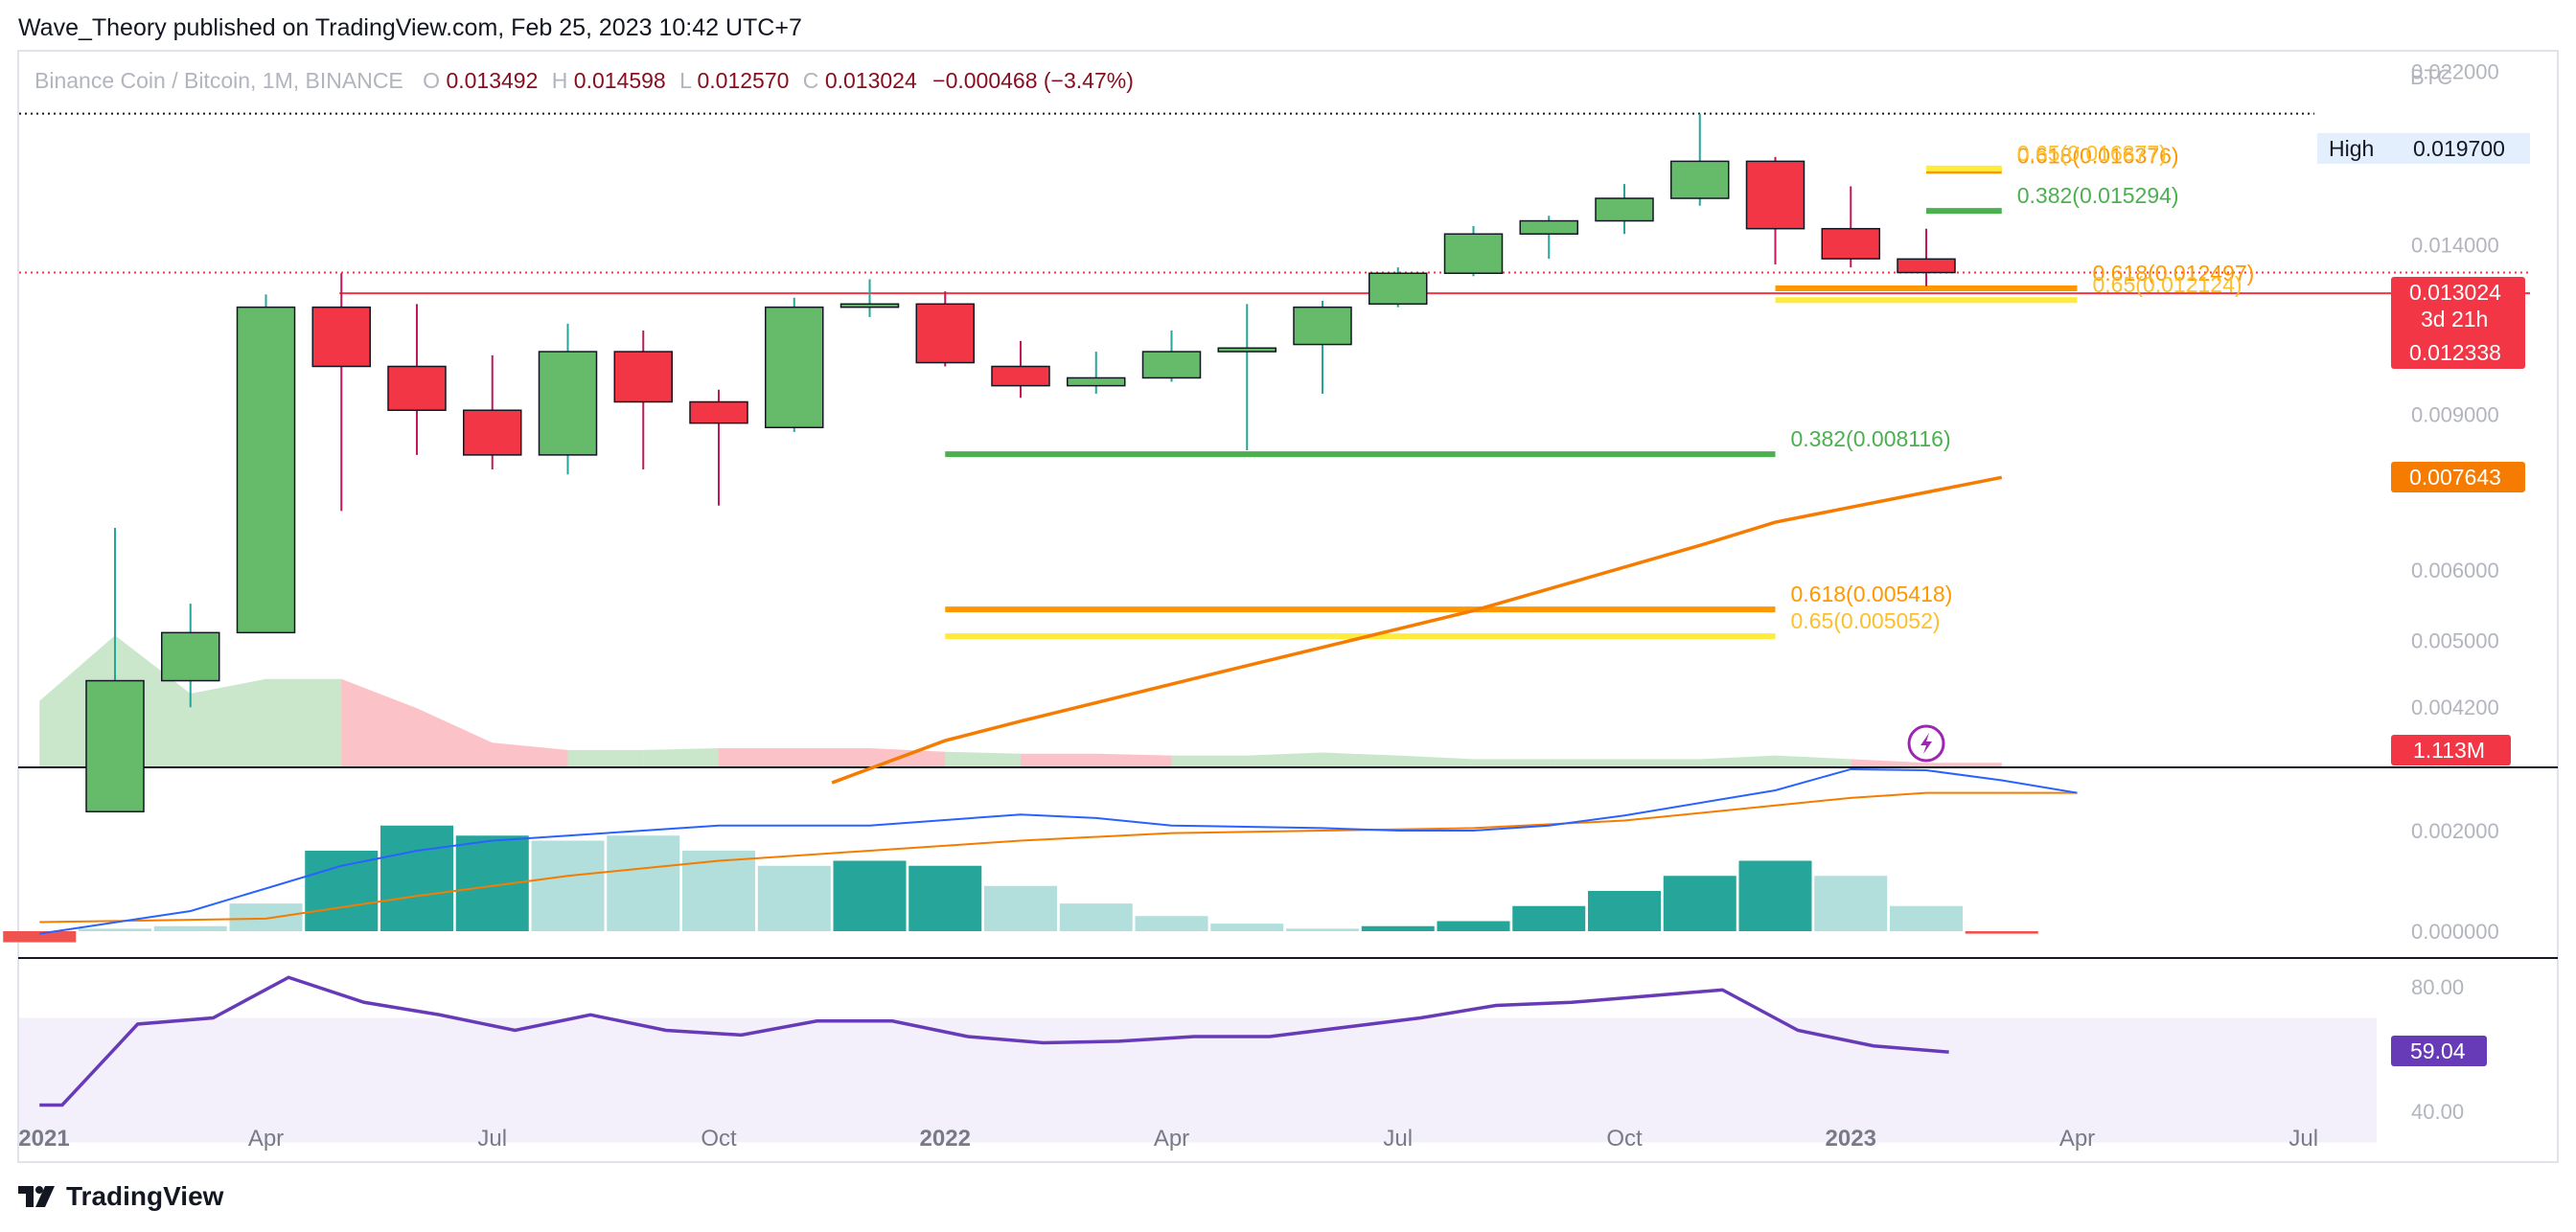 The width and height of the screenshot is (2576, 1232). What do you see at coordinates (945, 1139) in the screenshot?
I see `time-axis-tick: 2022` at bounding box center [945, 1139].